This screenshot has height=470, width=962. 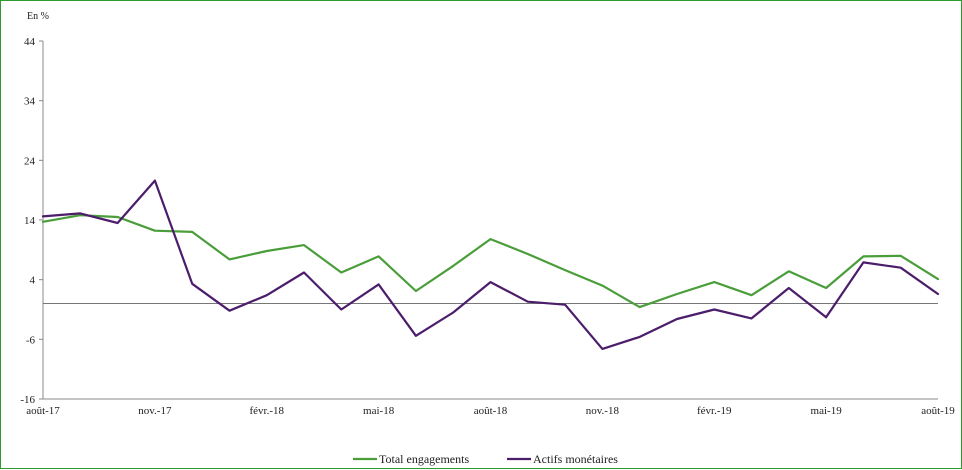 What do you see at coordinates (424, 459) in the screenshot?
I see `legend-label: Total engagements` at bounding box center [424, 459].